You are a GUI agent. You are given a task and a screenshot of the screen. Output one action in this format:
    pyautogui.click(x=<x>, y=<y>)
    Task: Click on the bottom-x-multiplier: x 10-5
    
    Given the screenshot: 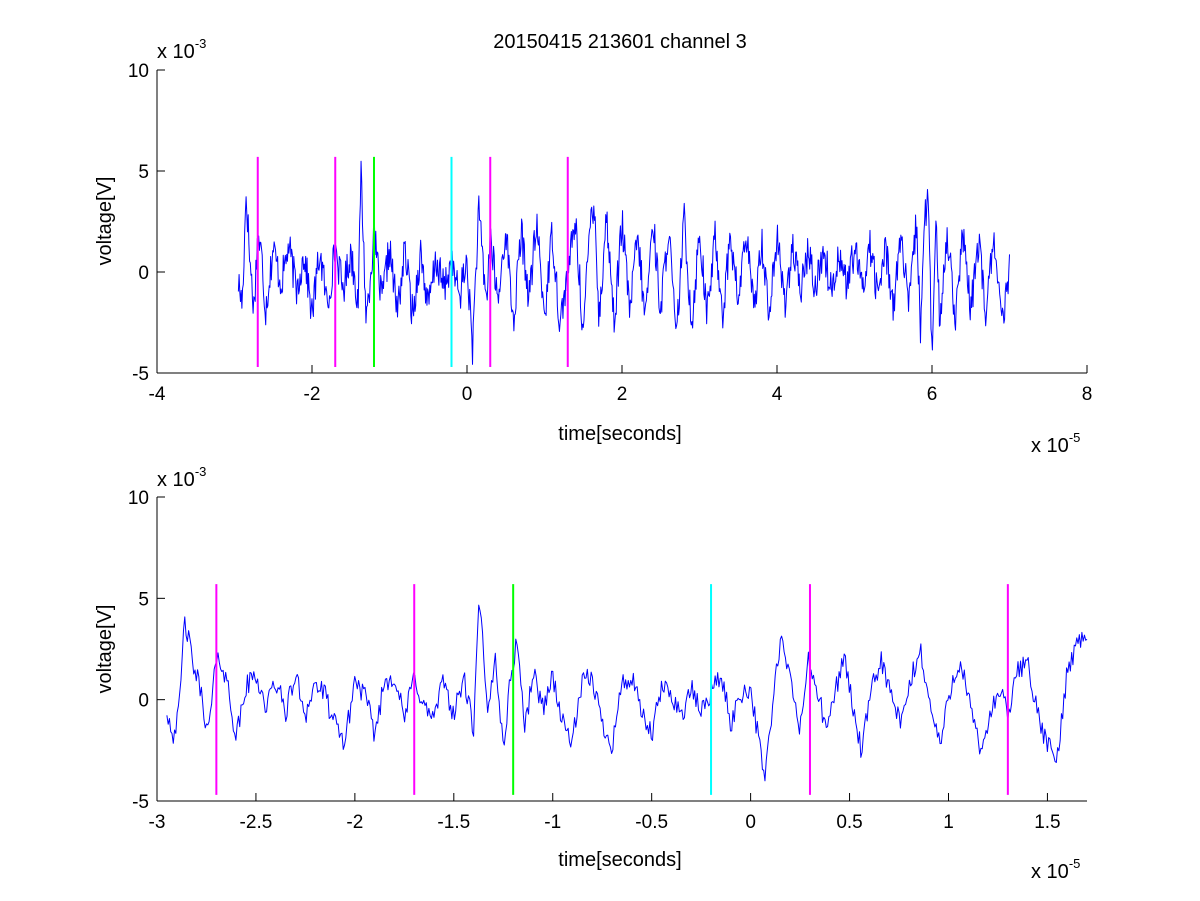 What is the action you would take?
    pyautogui.click(x=1055, y=869)
    